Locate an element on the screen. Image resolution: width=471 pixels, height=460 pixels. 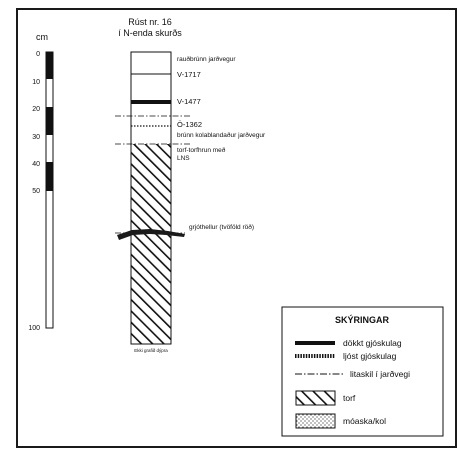
section-column is located at coordinates (152, 198).